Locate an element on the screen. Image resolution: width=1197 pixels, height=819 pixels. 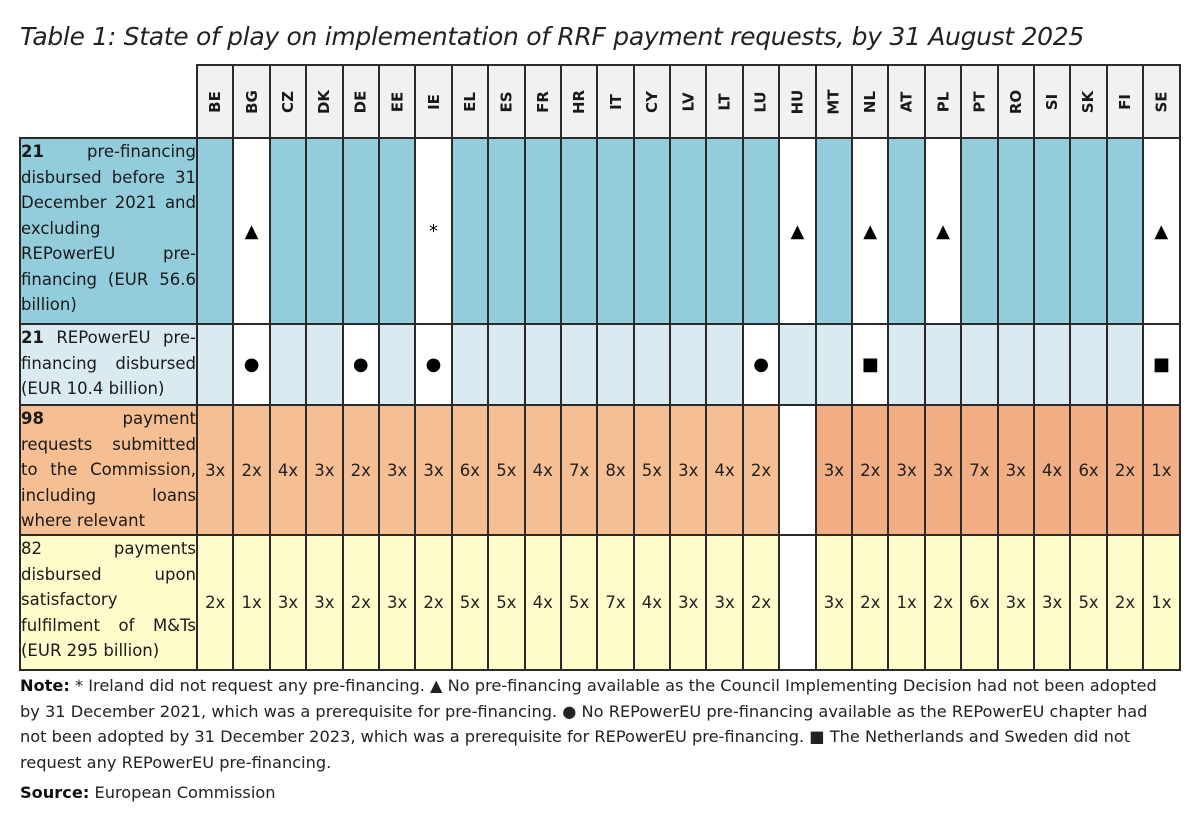
cell-fr: 4x is located at coordinates (542, 602).